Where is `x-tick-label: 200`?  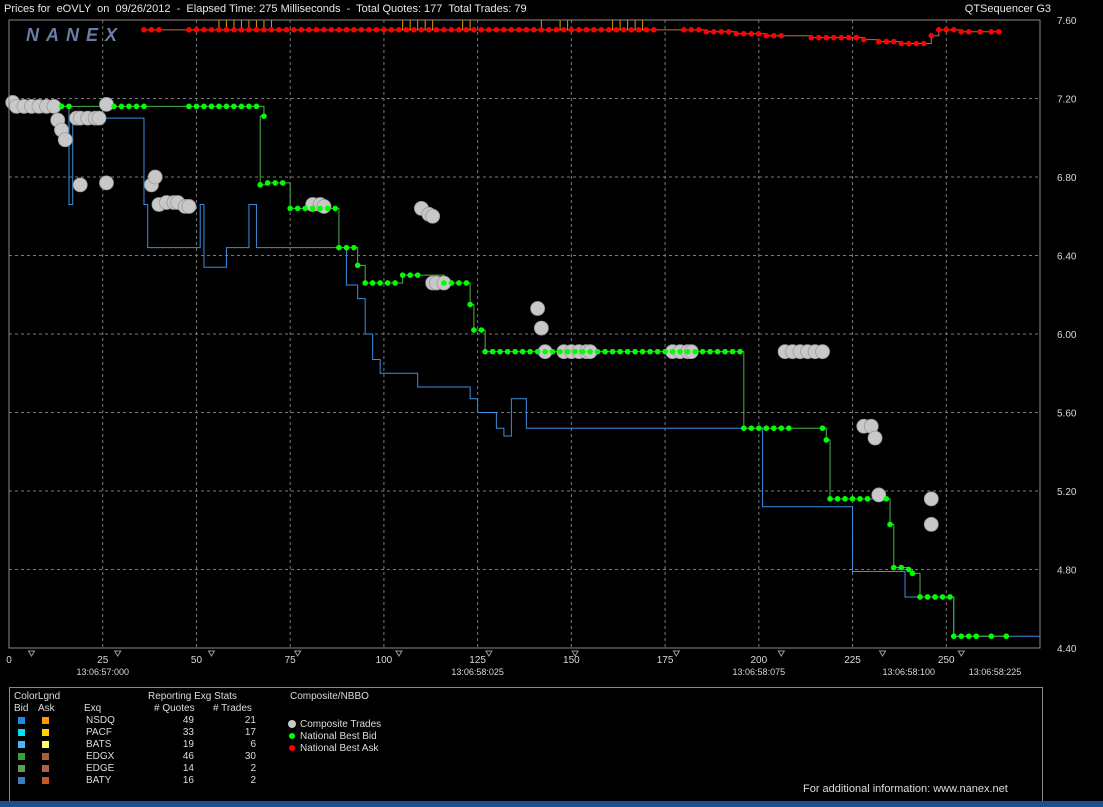 x-tick-label: 200 is located at coordinates (758, 660).